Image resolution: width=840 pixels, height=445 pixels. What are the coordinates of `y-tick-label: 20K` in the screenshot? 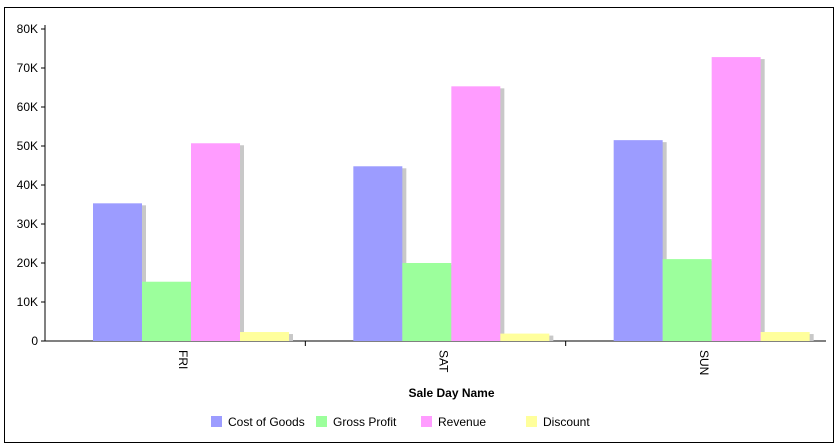 It's located at (27, 263).